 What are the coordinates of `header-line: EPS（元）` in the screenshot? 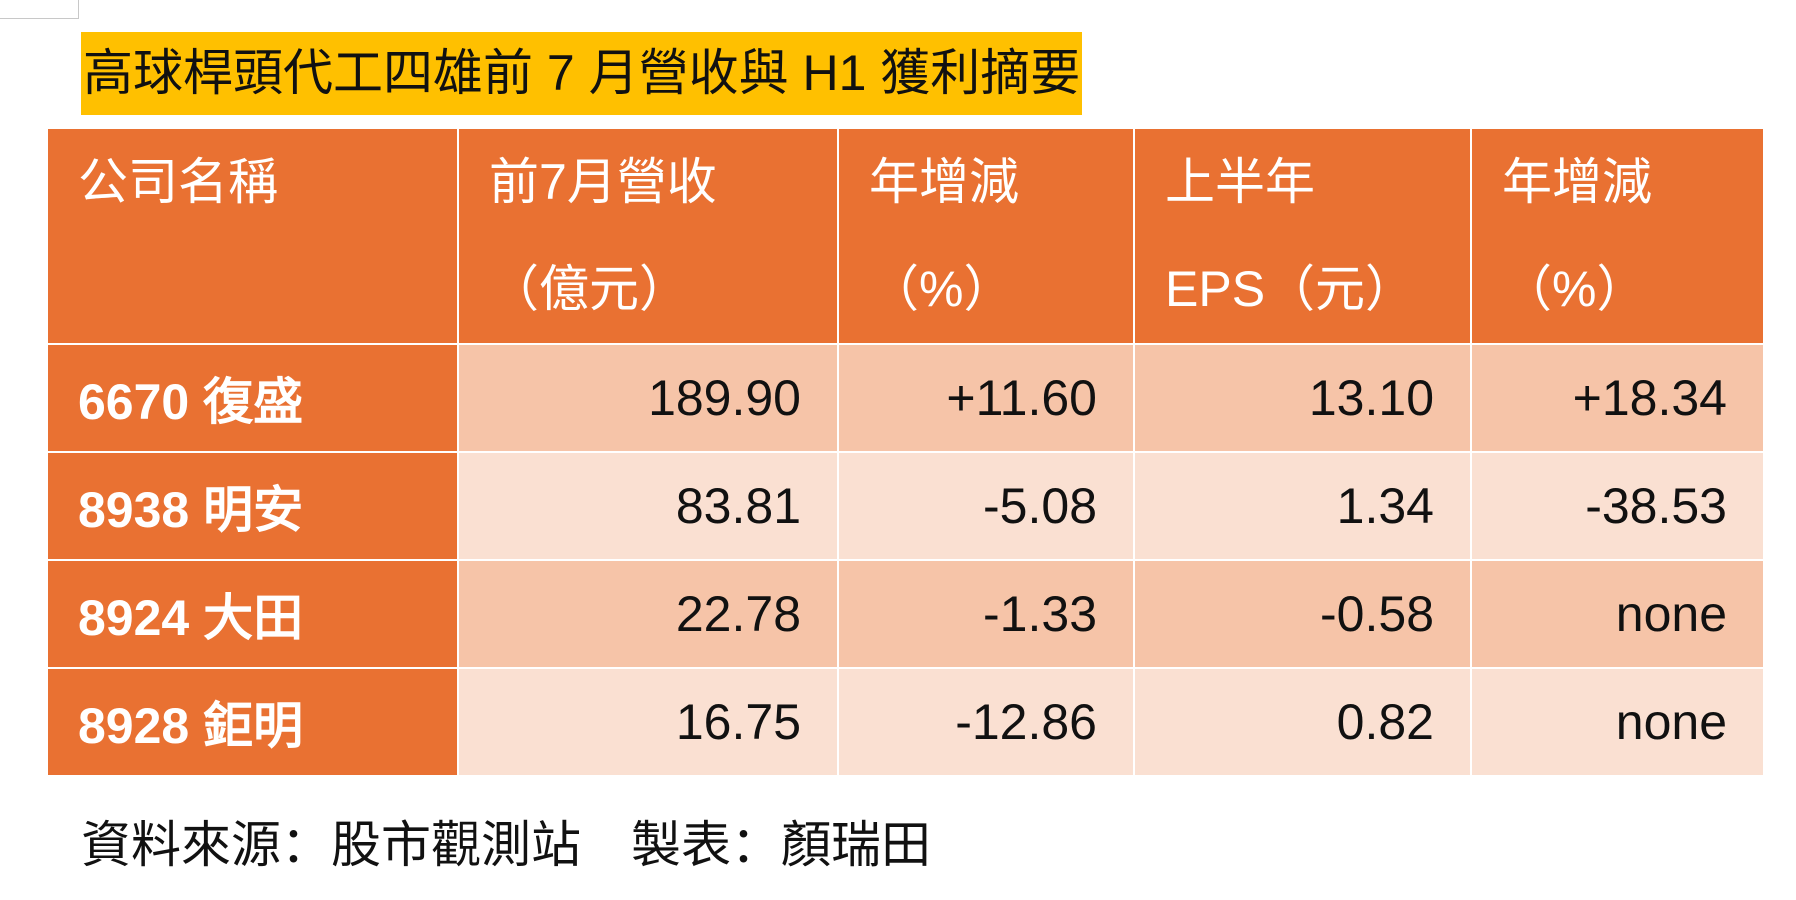 It's located at (1290, 289).